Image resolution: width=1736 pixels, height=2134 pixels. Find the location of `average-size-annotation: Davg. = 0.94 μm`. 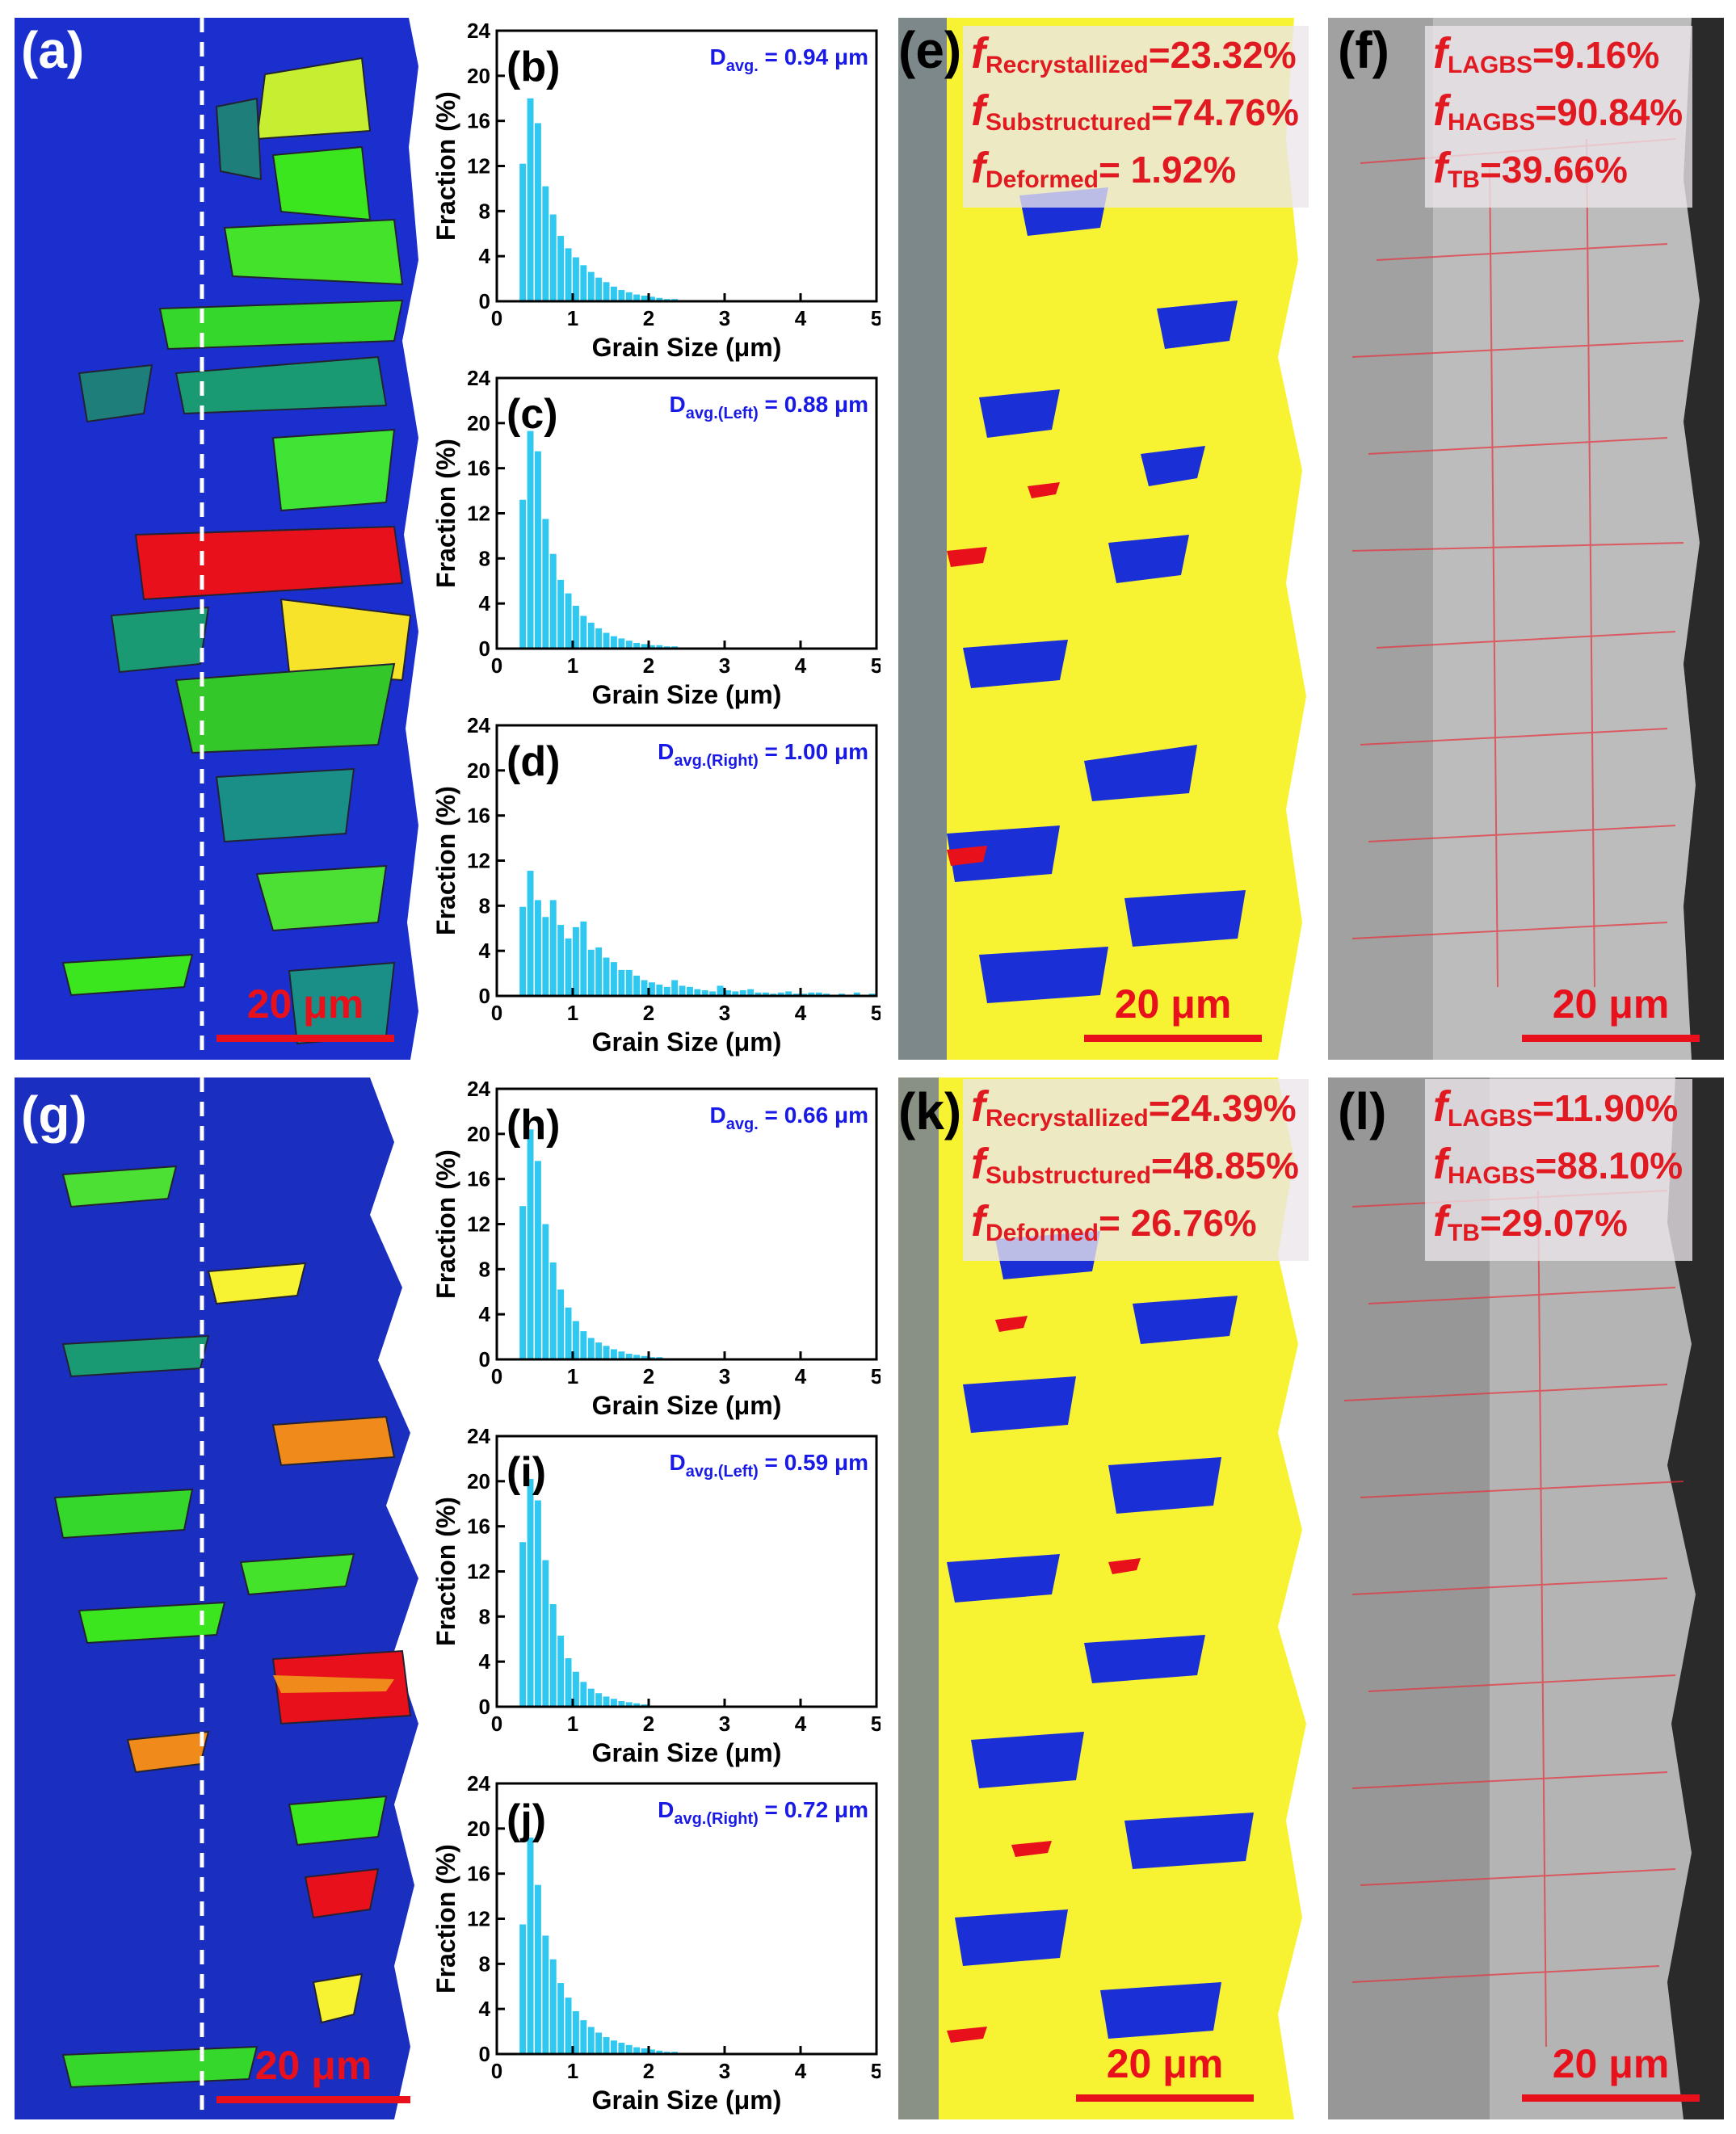

average-size-annotation: Davg. = 0.94 μm is located at coordinates (789, 59).